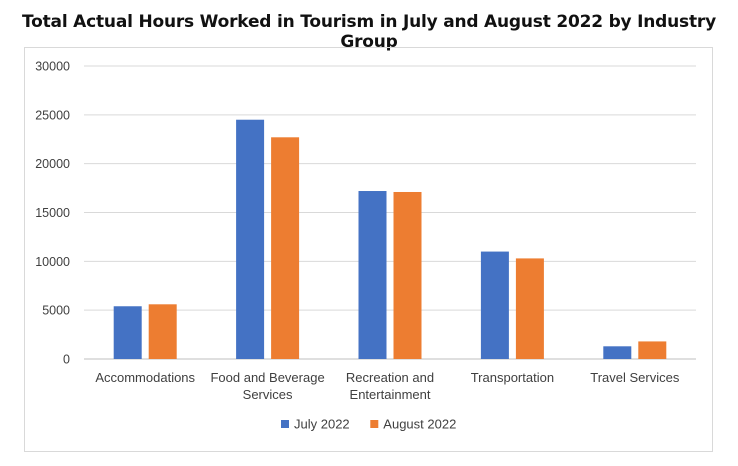 The image size is (738, 466). Describe the element at coordinates (52, 115) in the screenshot. I see `y-tick-label: 25000` at that location.